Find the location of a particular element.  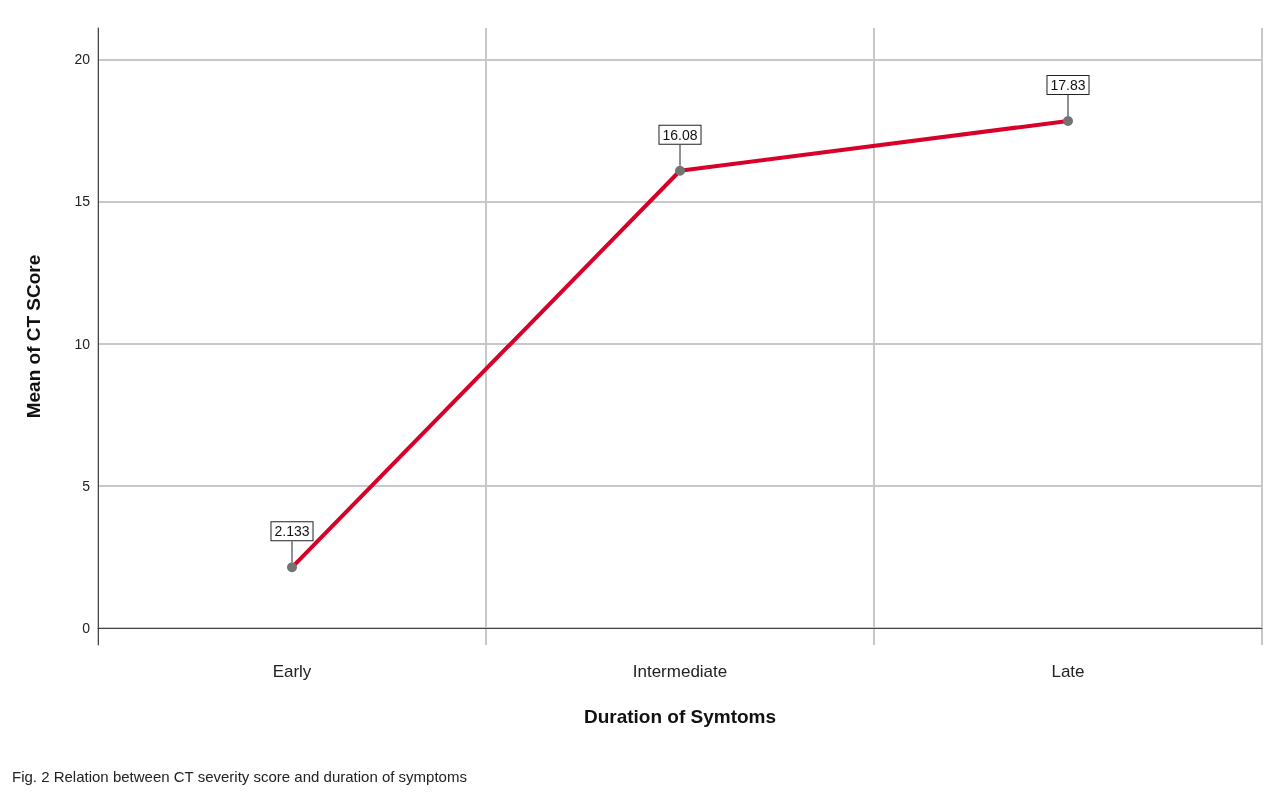

y-tick-label: 20 is located at coordinates (82, 59).